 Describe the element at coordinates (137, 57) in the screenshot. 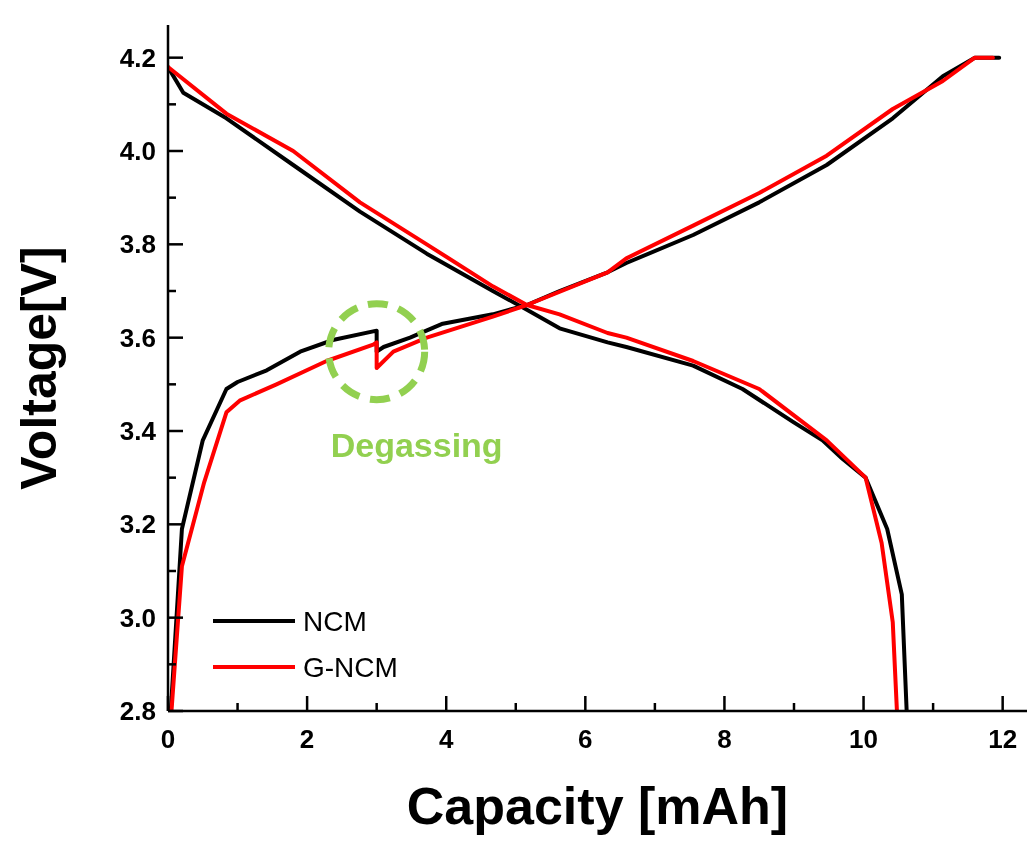

I see `y-tick-label: 4.2` at that location.